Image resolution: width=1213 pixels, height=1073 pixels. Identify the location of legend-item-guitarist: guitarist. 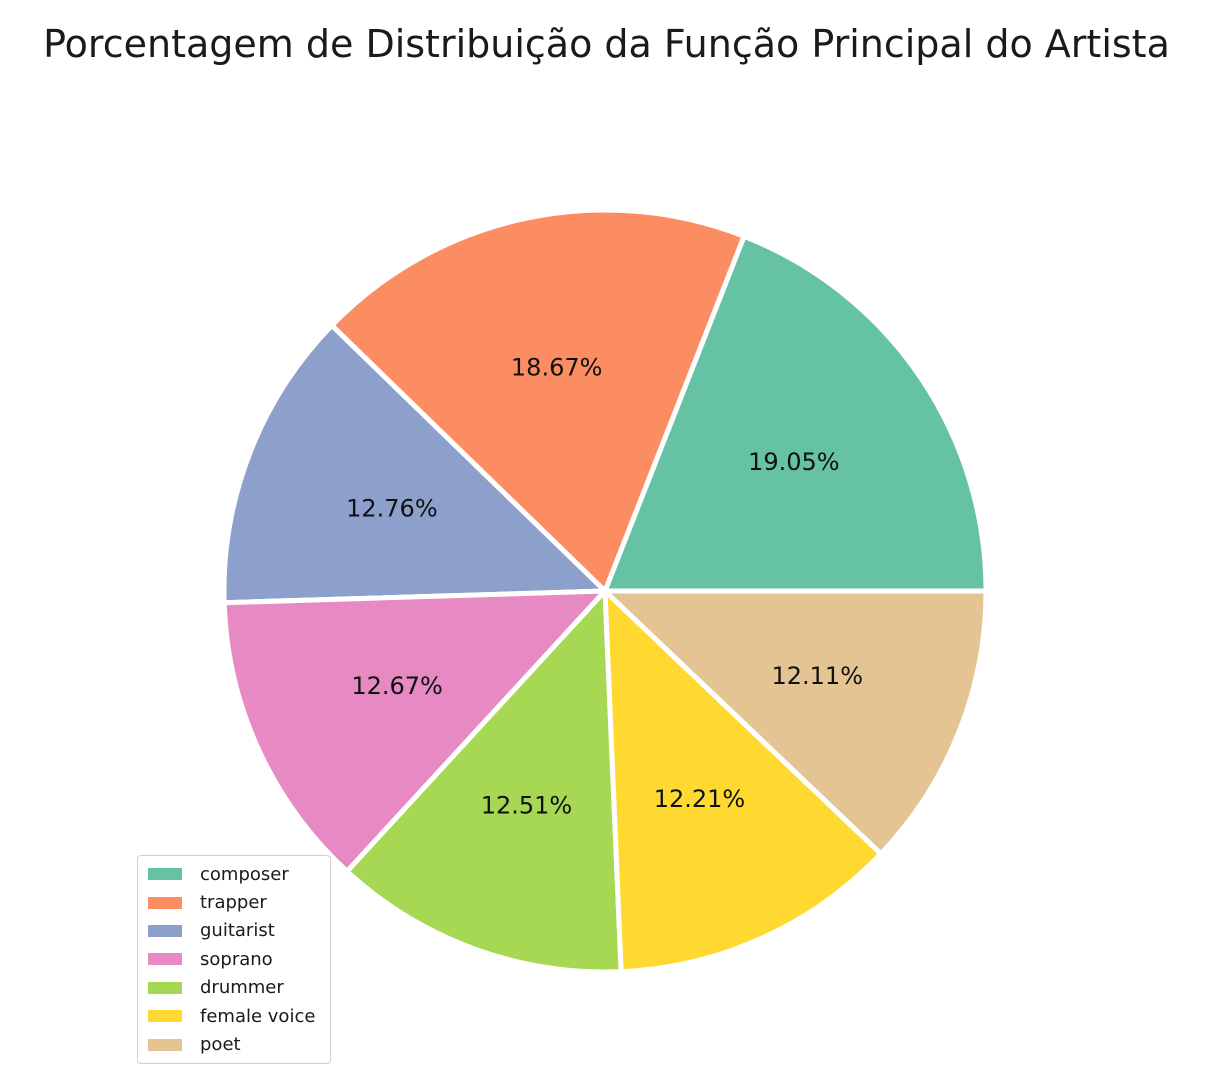
(234, 931).